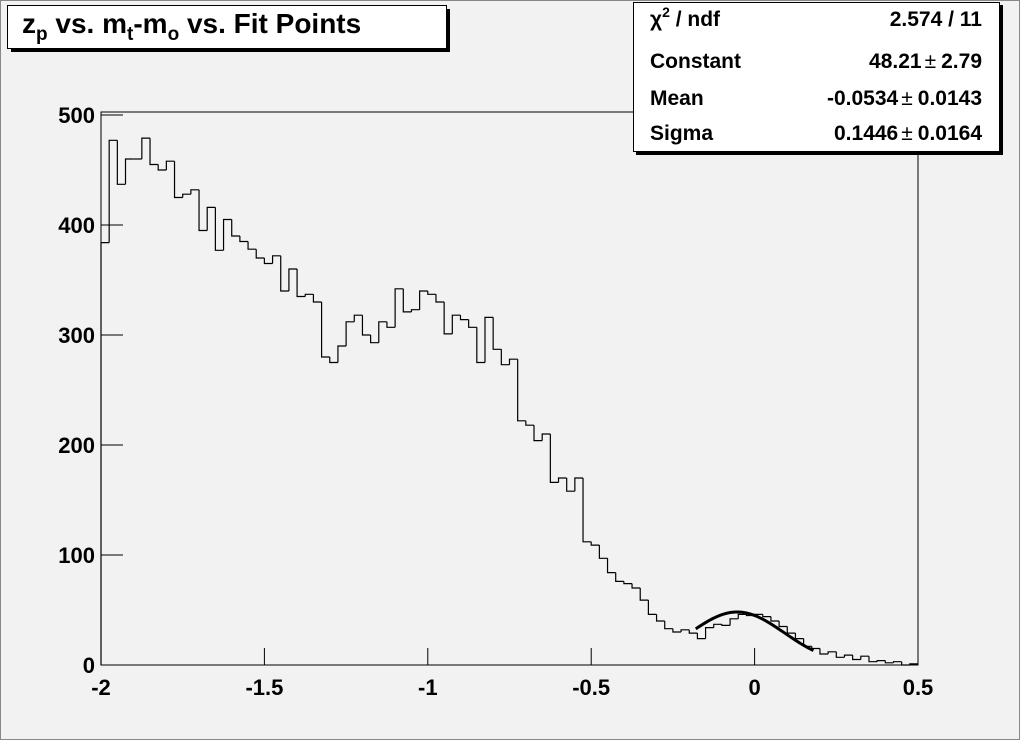  I want to click on stats-label: Sigma, so click(681, 133).